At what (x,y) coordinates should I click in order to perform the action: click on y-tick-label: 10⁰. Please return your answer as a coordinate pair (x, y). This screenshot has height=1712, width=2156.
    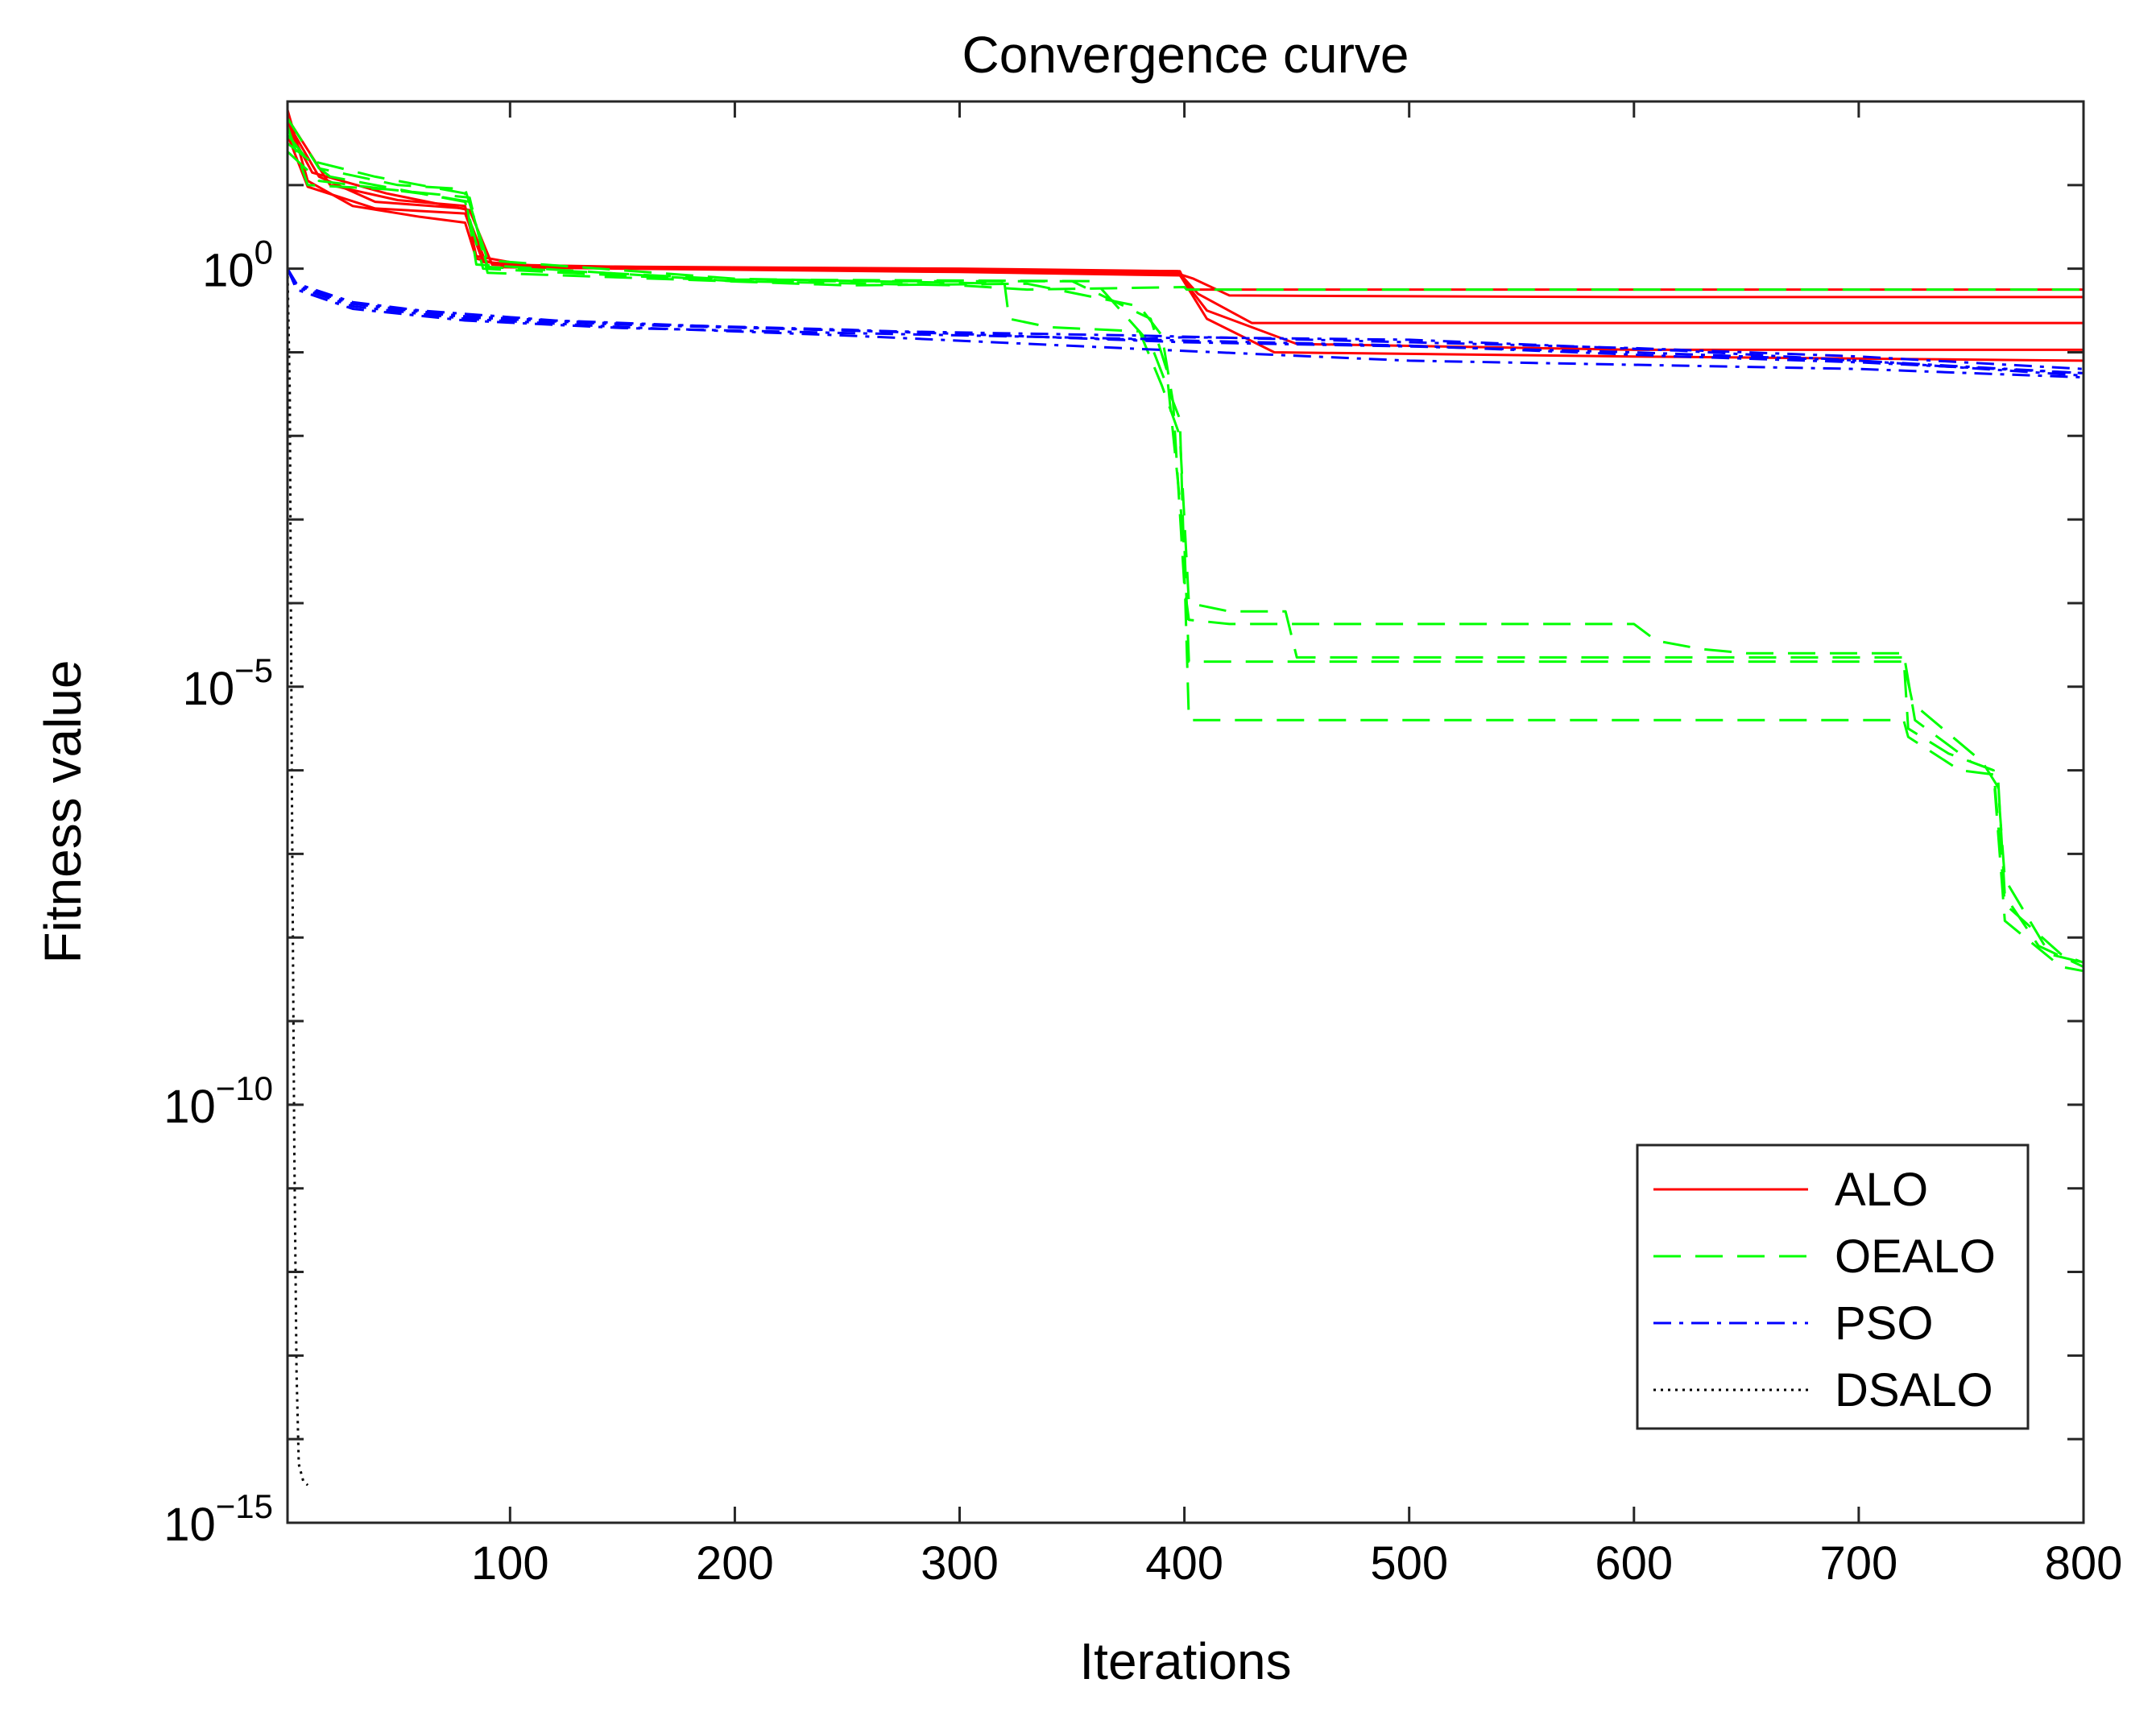
    Looking at the image, I should click on (237, 265).